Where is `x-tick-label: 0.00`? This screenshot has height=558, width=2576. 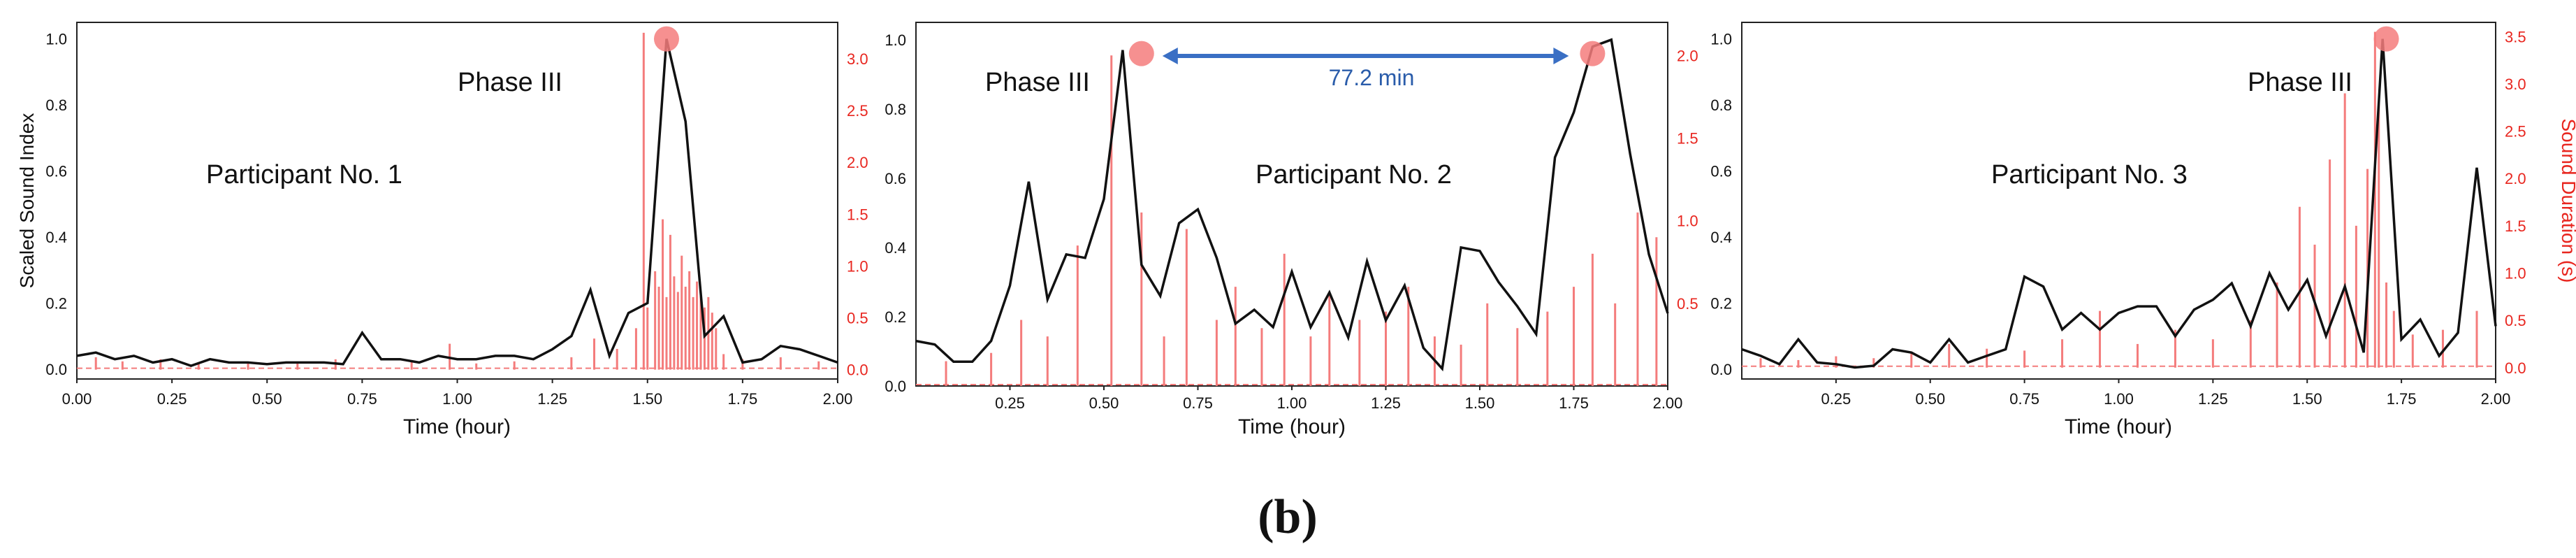 x-tick-label: 0.00 is located at coordinates (77, 399).